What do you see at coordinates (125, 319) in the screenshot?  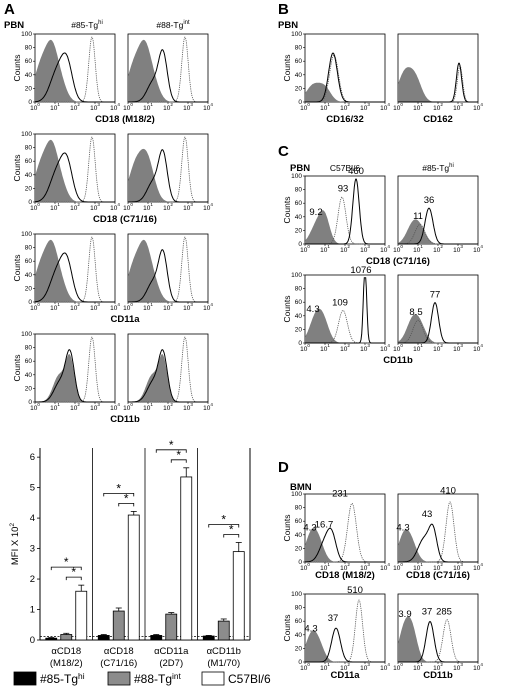 I see `row-label: CD11a` at bounding box center [125, 319].